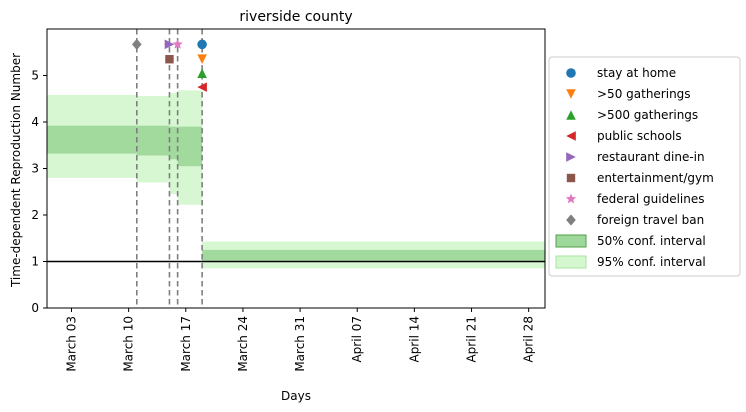 Image resolution: width=746 pixels, height=412 pixels. I want to click on marker-public-schools, so click(202, 87).